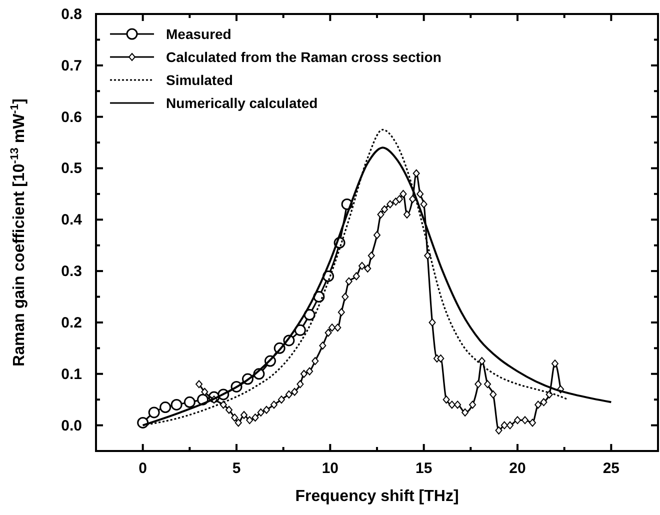 Image resolution: width=660 pixels, height=515 pixels. I want to click on x-tick-label: 25, so click(611, 468).